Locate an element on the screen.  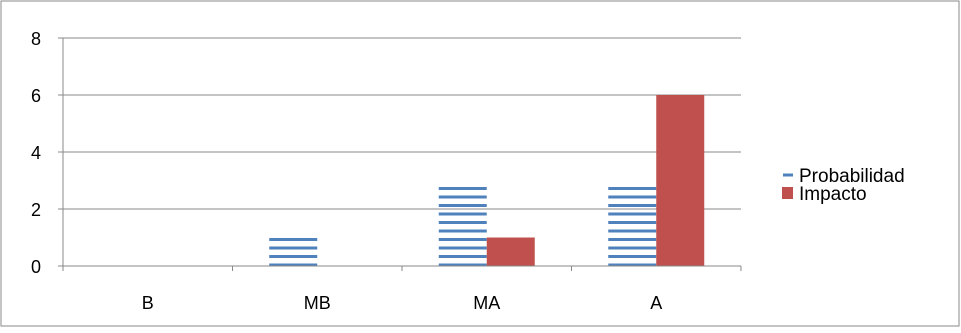
y-tick-label: 6 is located at coordinates (36, 96).